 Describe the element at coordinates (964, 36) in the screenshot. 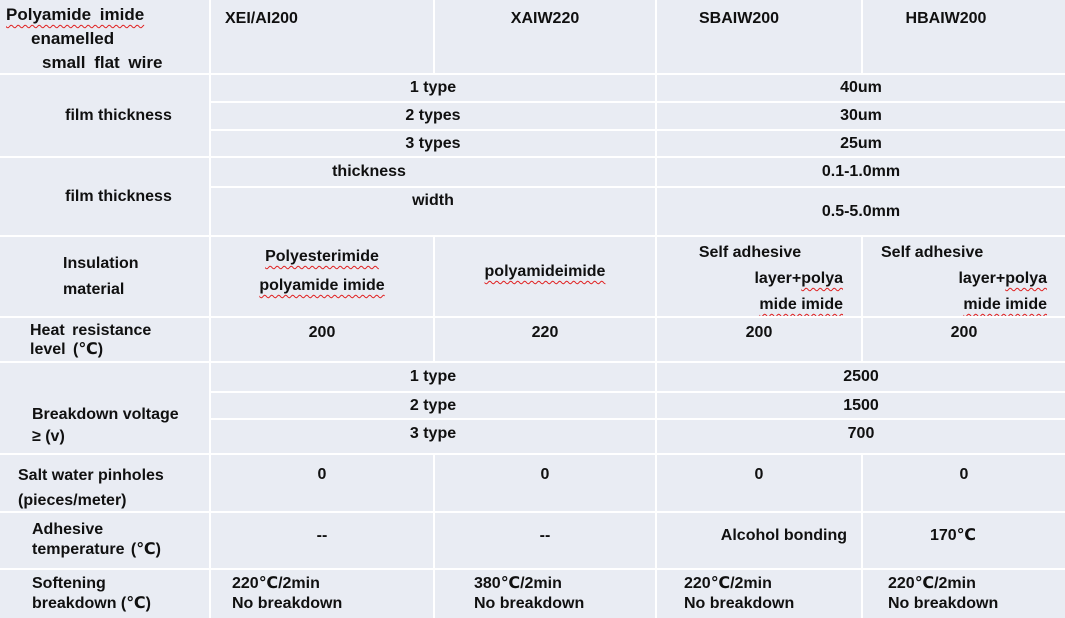

I see `column-header-hbaiw200: HBAIW200` at that location.